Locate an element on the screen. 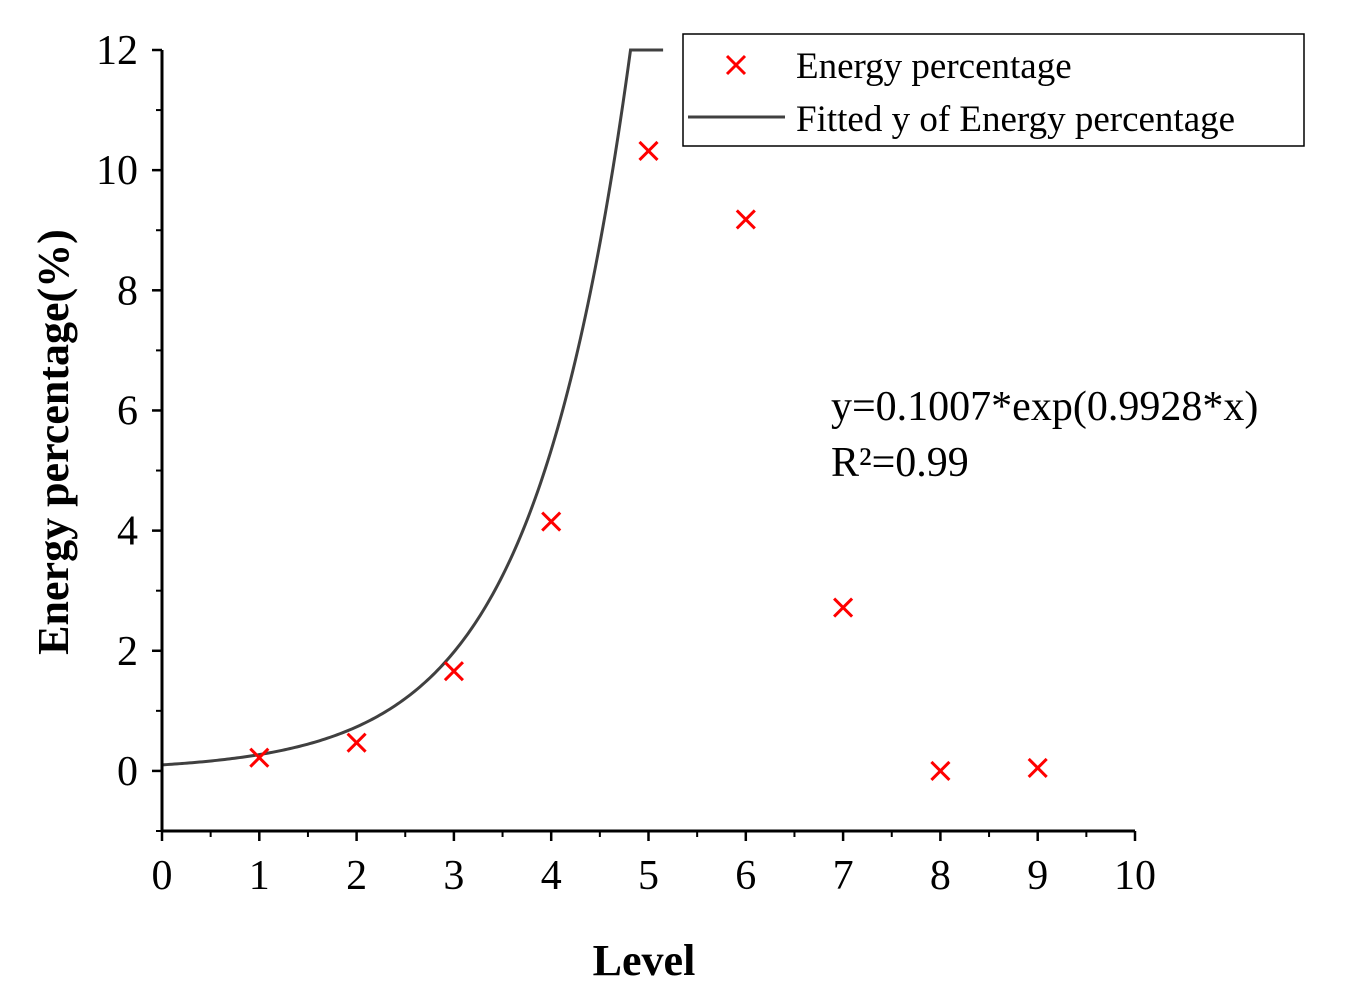  y-tick-label: 4 is located at coordinates (127, 532).